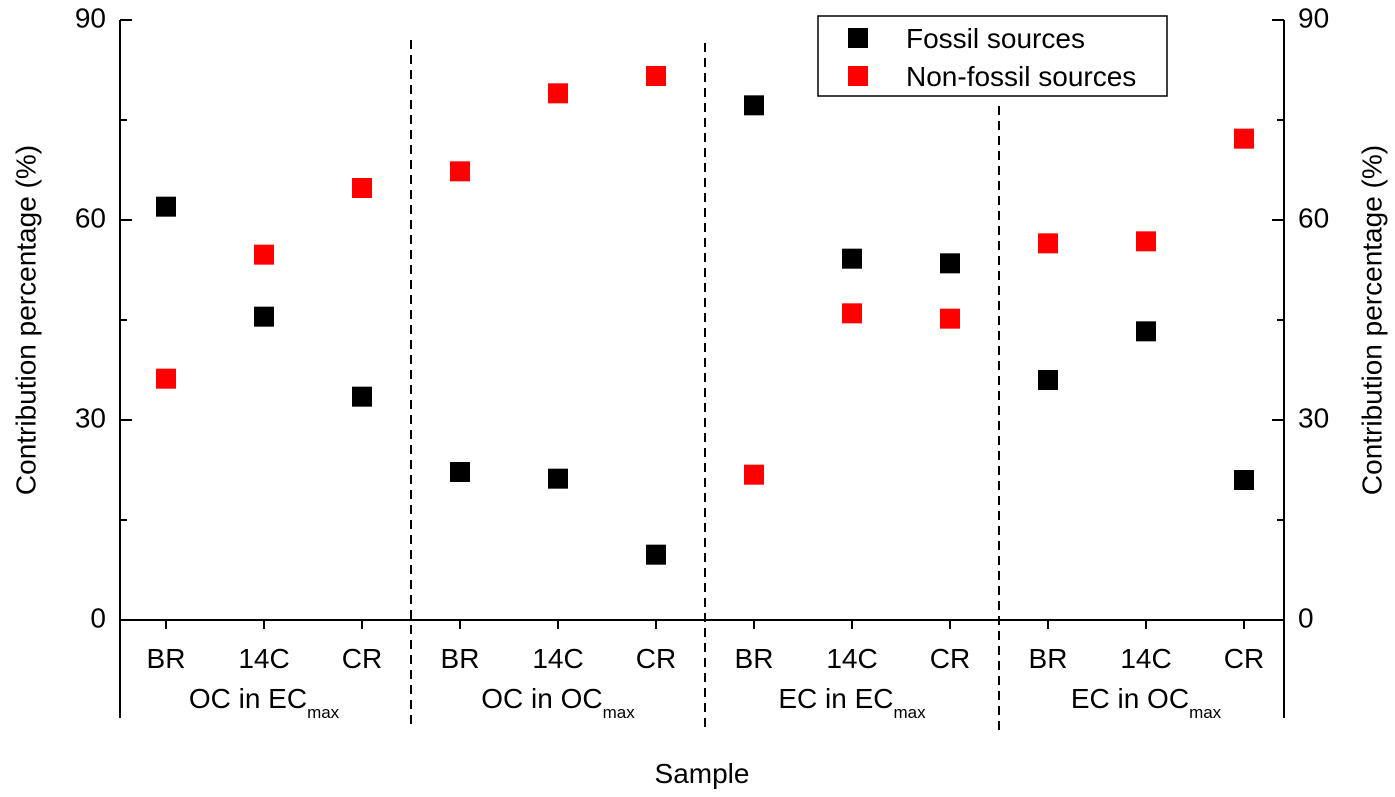 This screenshot has width=1395, height=797. Describe the element at coordinates (1313, 217) in the screenshot. I see `y-tick-label-right: 60` at that location.